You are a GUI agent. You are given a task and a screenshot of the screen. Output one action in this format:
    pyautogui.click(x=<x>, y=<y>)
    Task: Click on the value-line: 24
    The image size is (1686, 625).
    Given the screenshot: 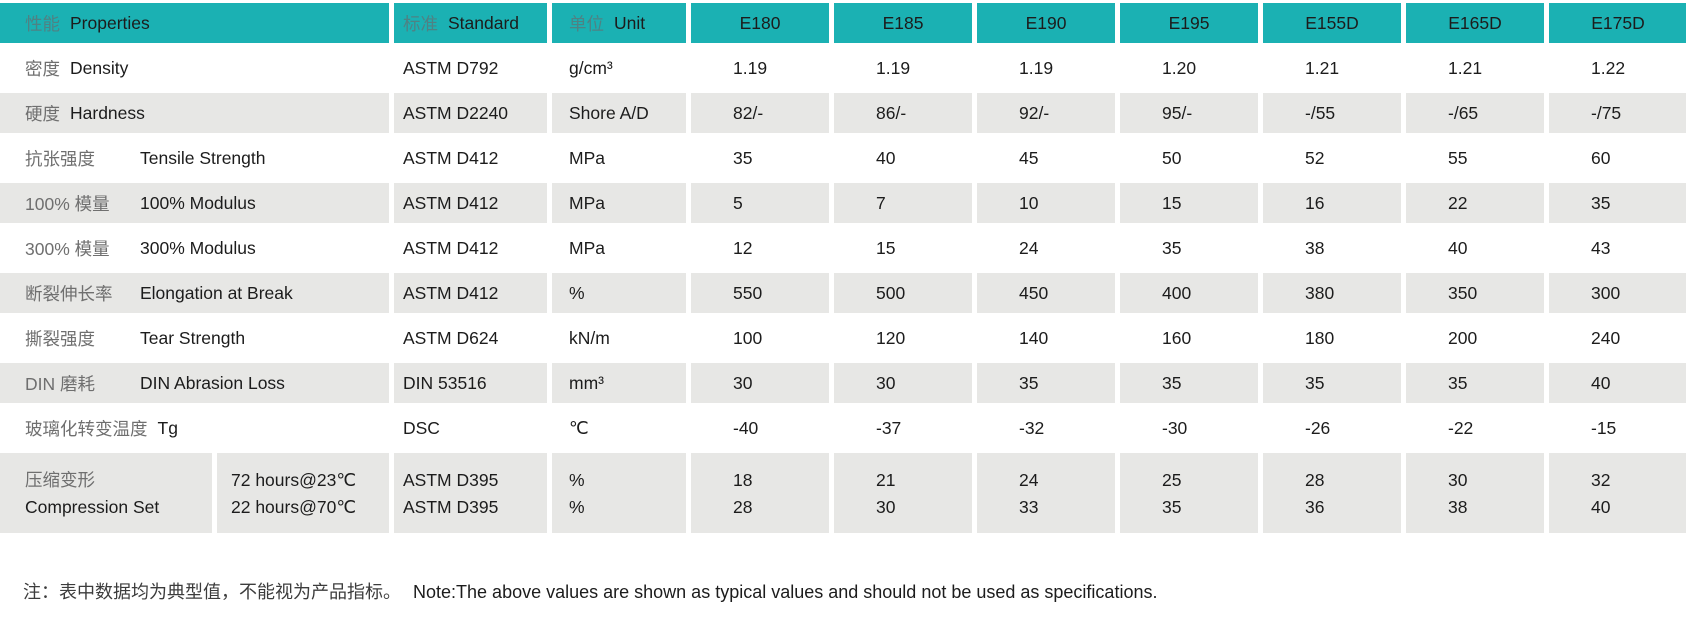 What is the action you would take?
    pyautogui.click(x=1029, y=479)
    